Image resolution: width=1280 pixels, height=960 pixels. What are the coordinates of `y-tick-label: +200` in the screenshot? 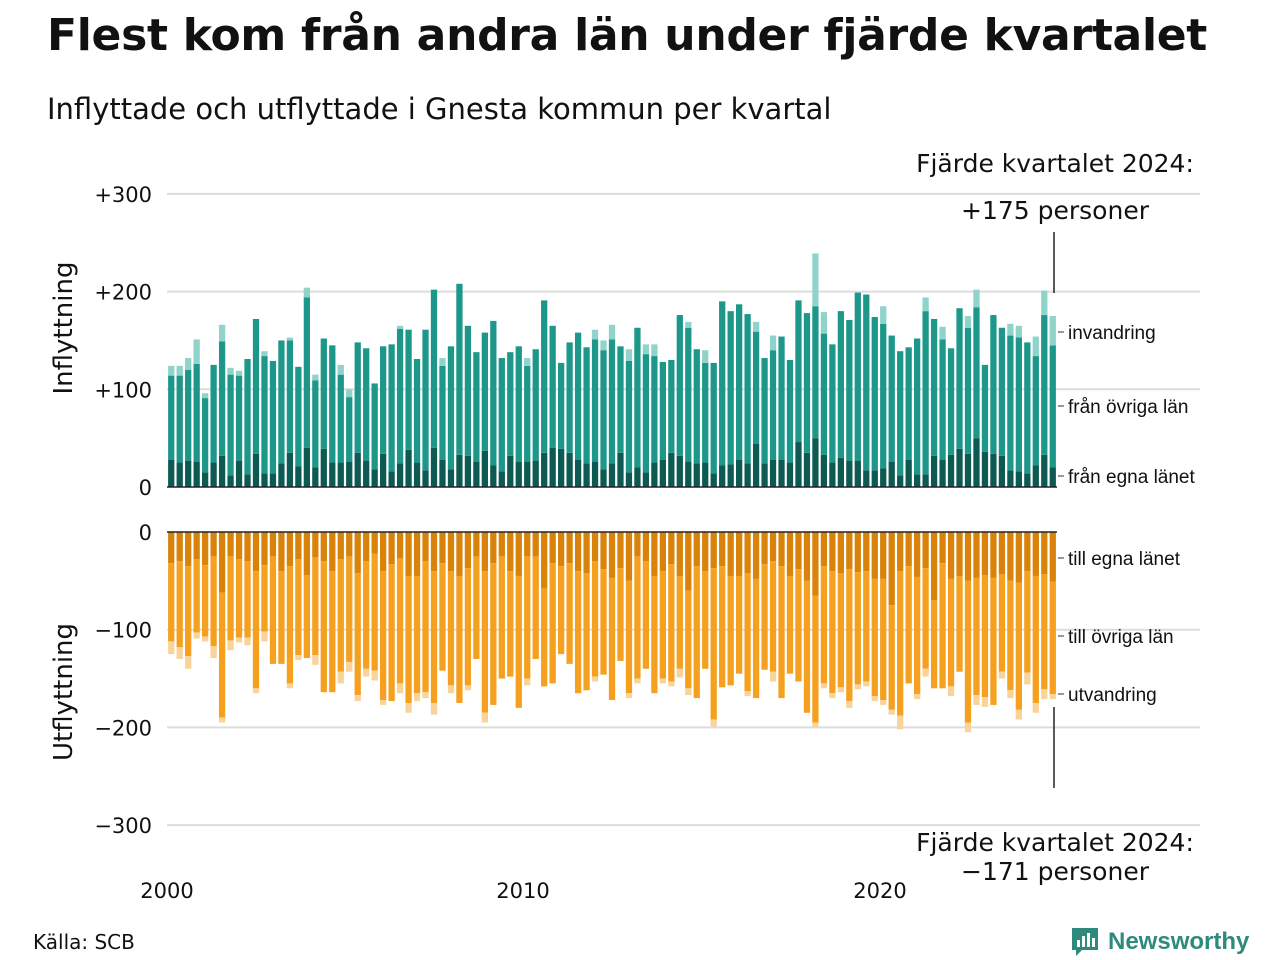 It's located at (123, 293).